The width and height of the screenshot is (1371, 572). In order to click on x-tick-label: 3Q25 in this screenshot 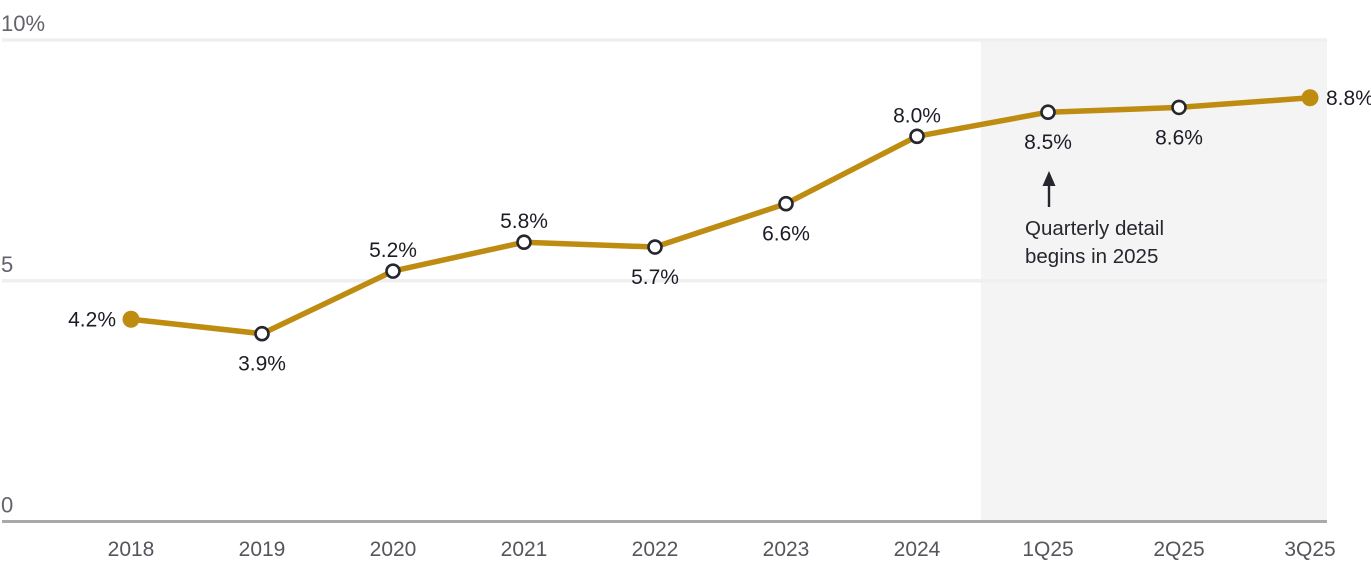, I will do `click(1309, 549)`.